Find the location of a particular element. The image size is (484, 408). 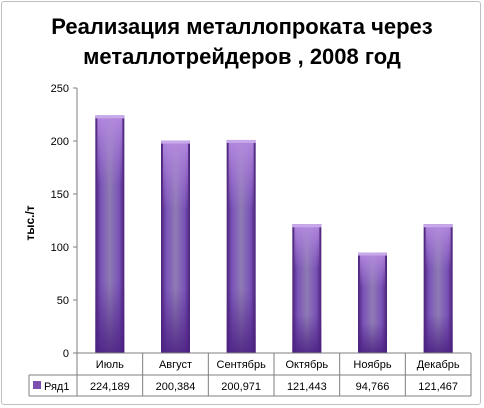

y-tick-label: 200 is located at coordinates (60, 142).